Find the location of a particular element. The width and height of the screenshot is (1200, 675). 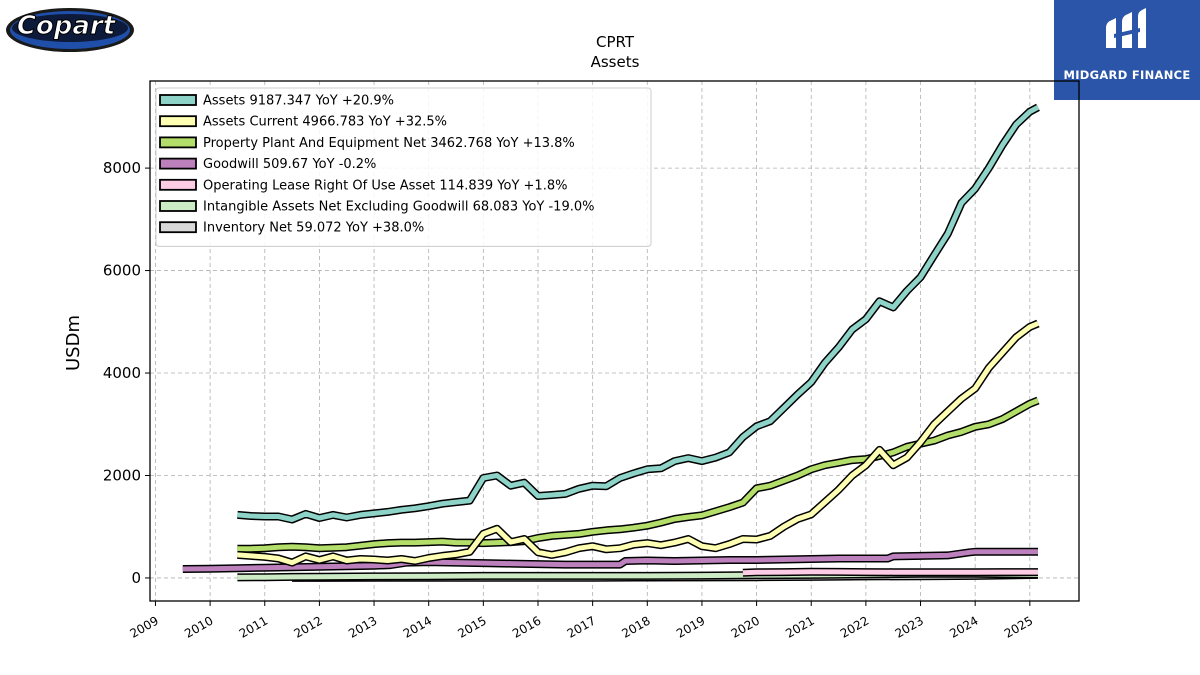

x-tick-label: 2014 is located at coordinates (417, 626).